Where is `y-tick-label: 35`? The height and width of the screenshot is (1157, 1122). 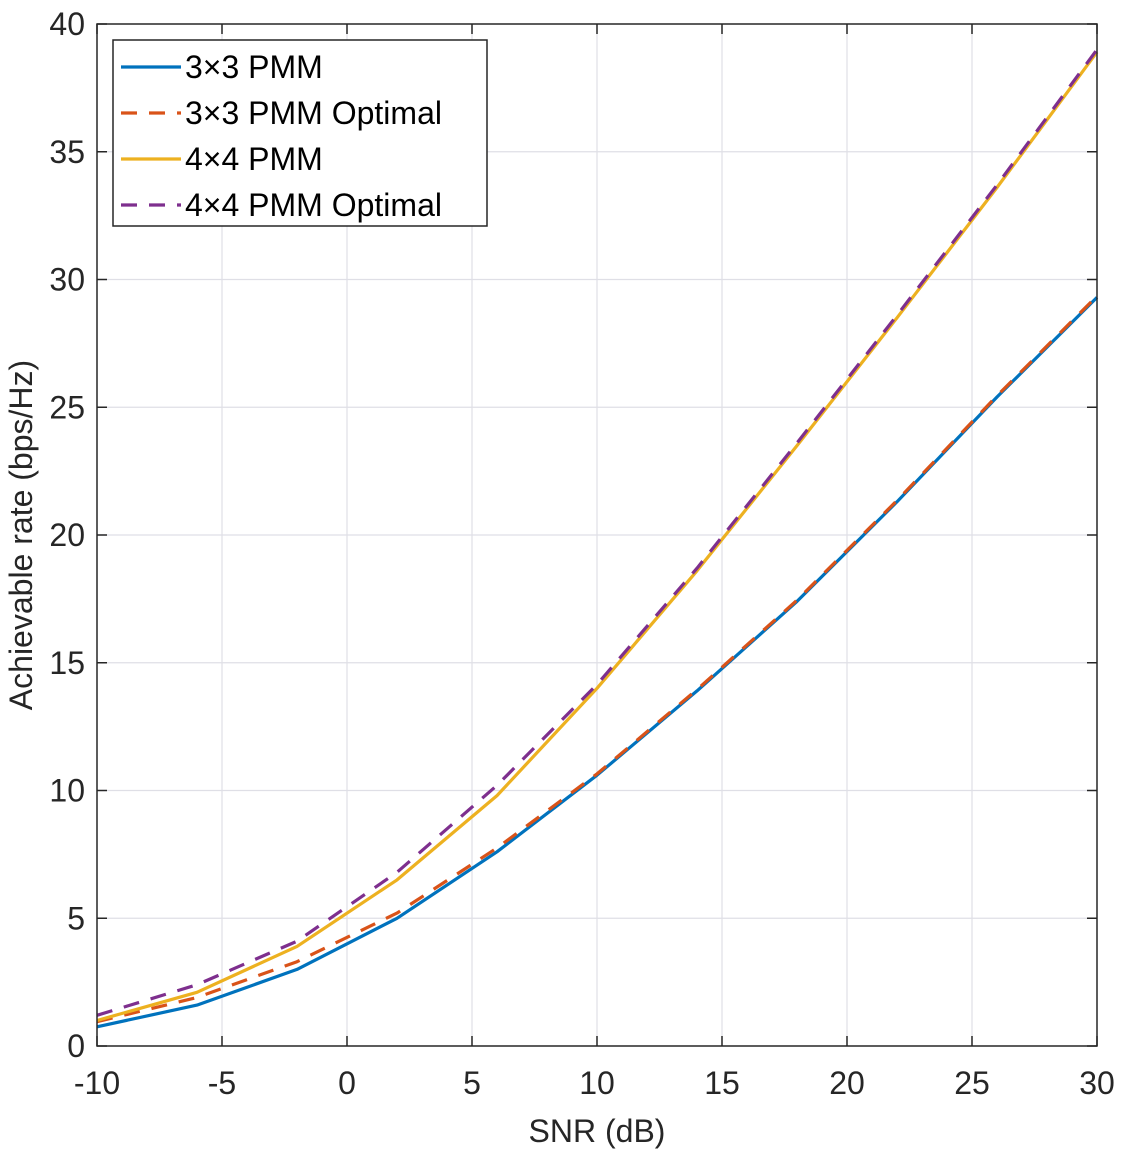 y-tick-label: 35 is located at coordinates (67, 152).